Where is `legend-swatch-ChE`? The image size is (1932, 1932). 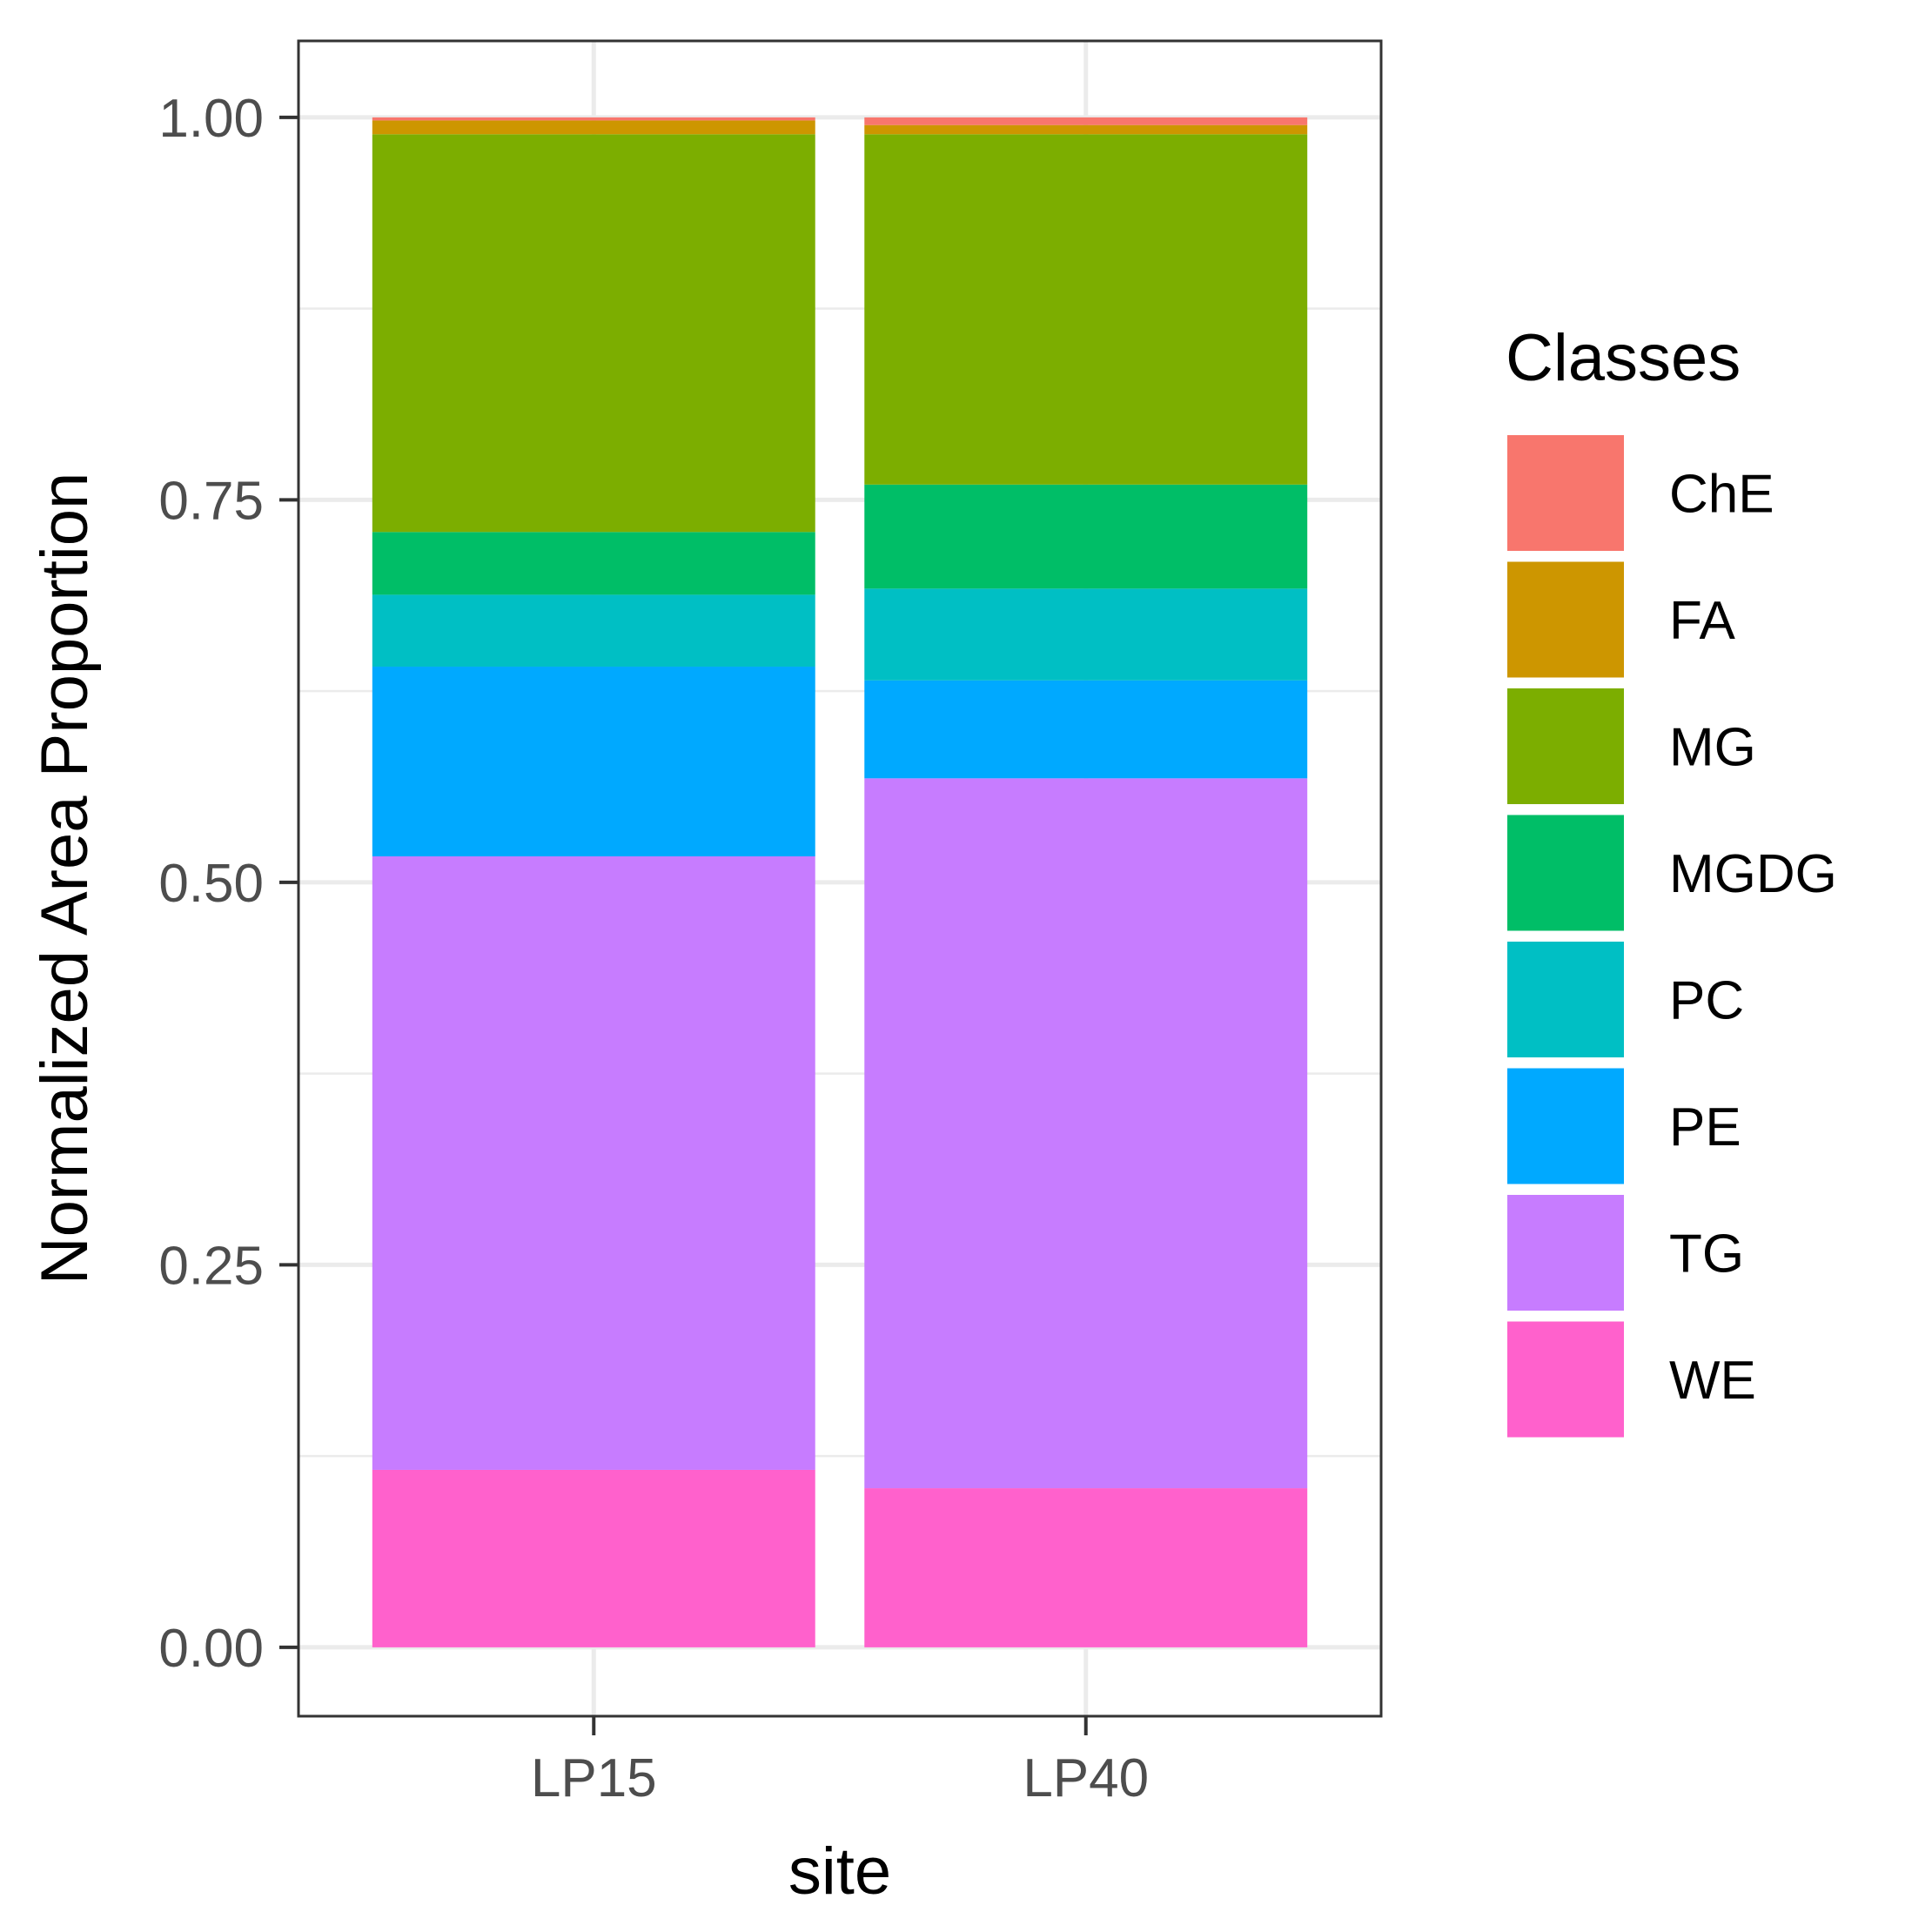 legend-swatch-ChE is located at coordinates (1565, 493).